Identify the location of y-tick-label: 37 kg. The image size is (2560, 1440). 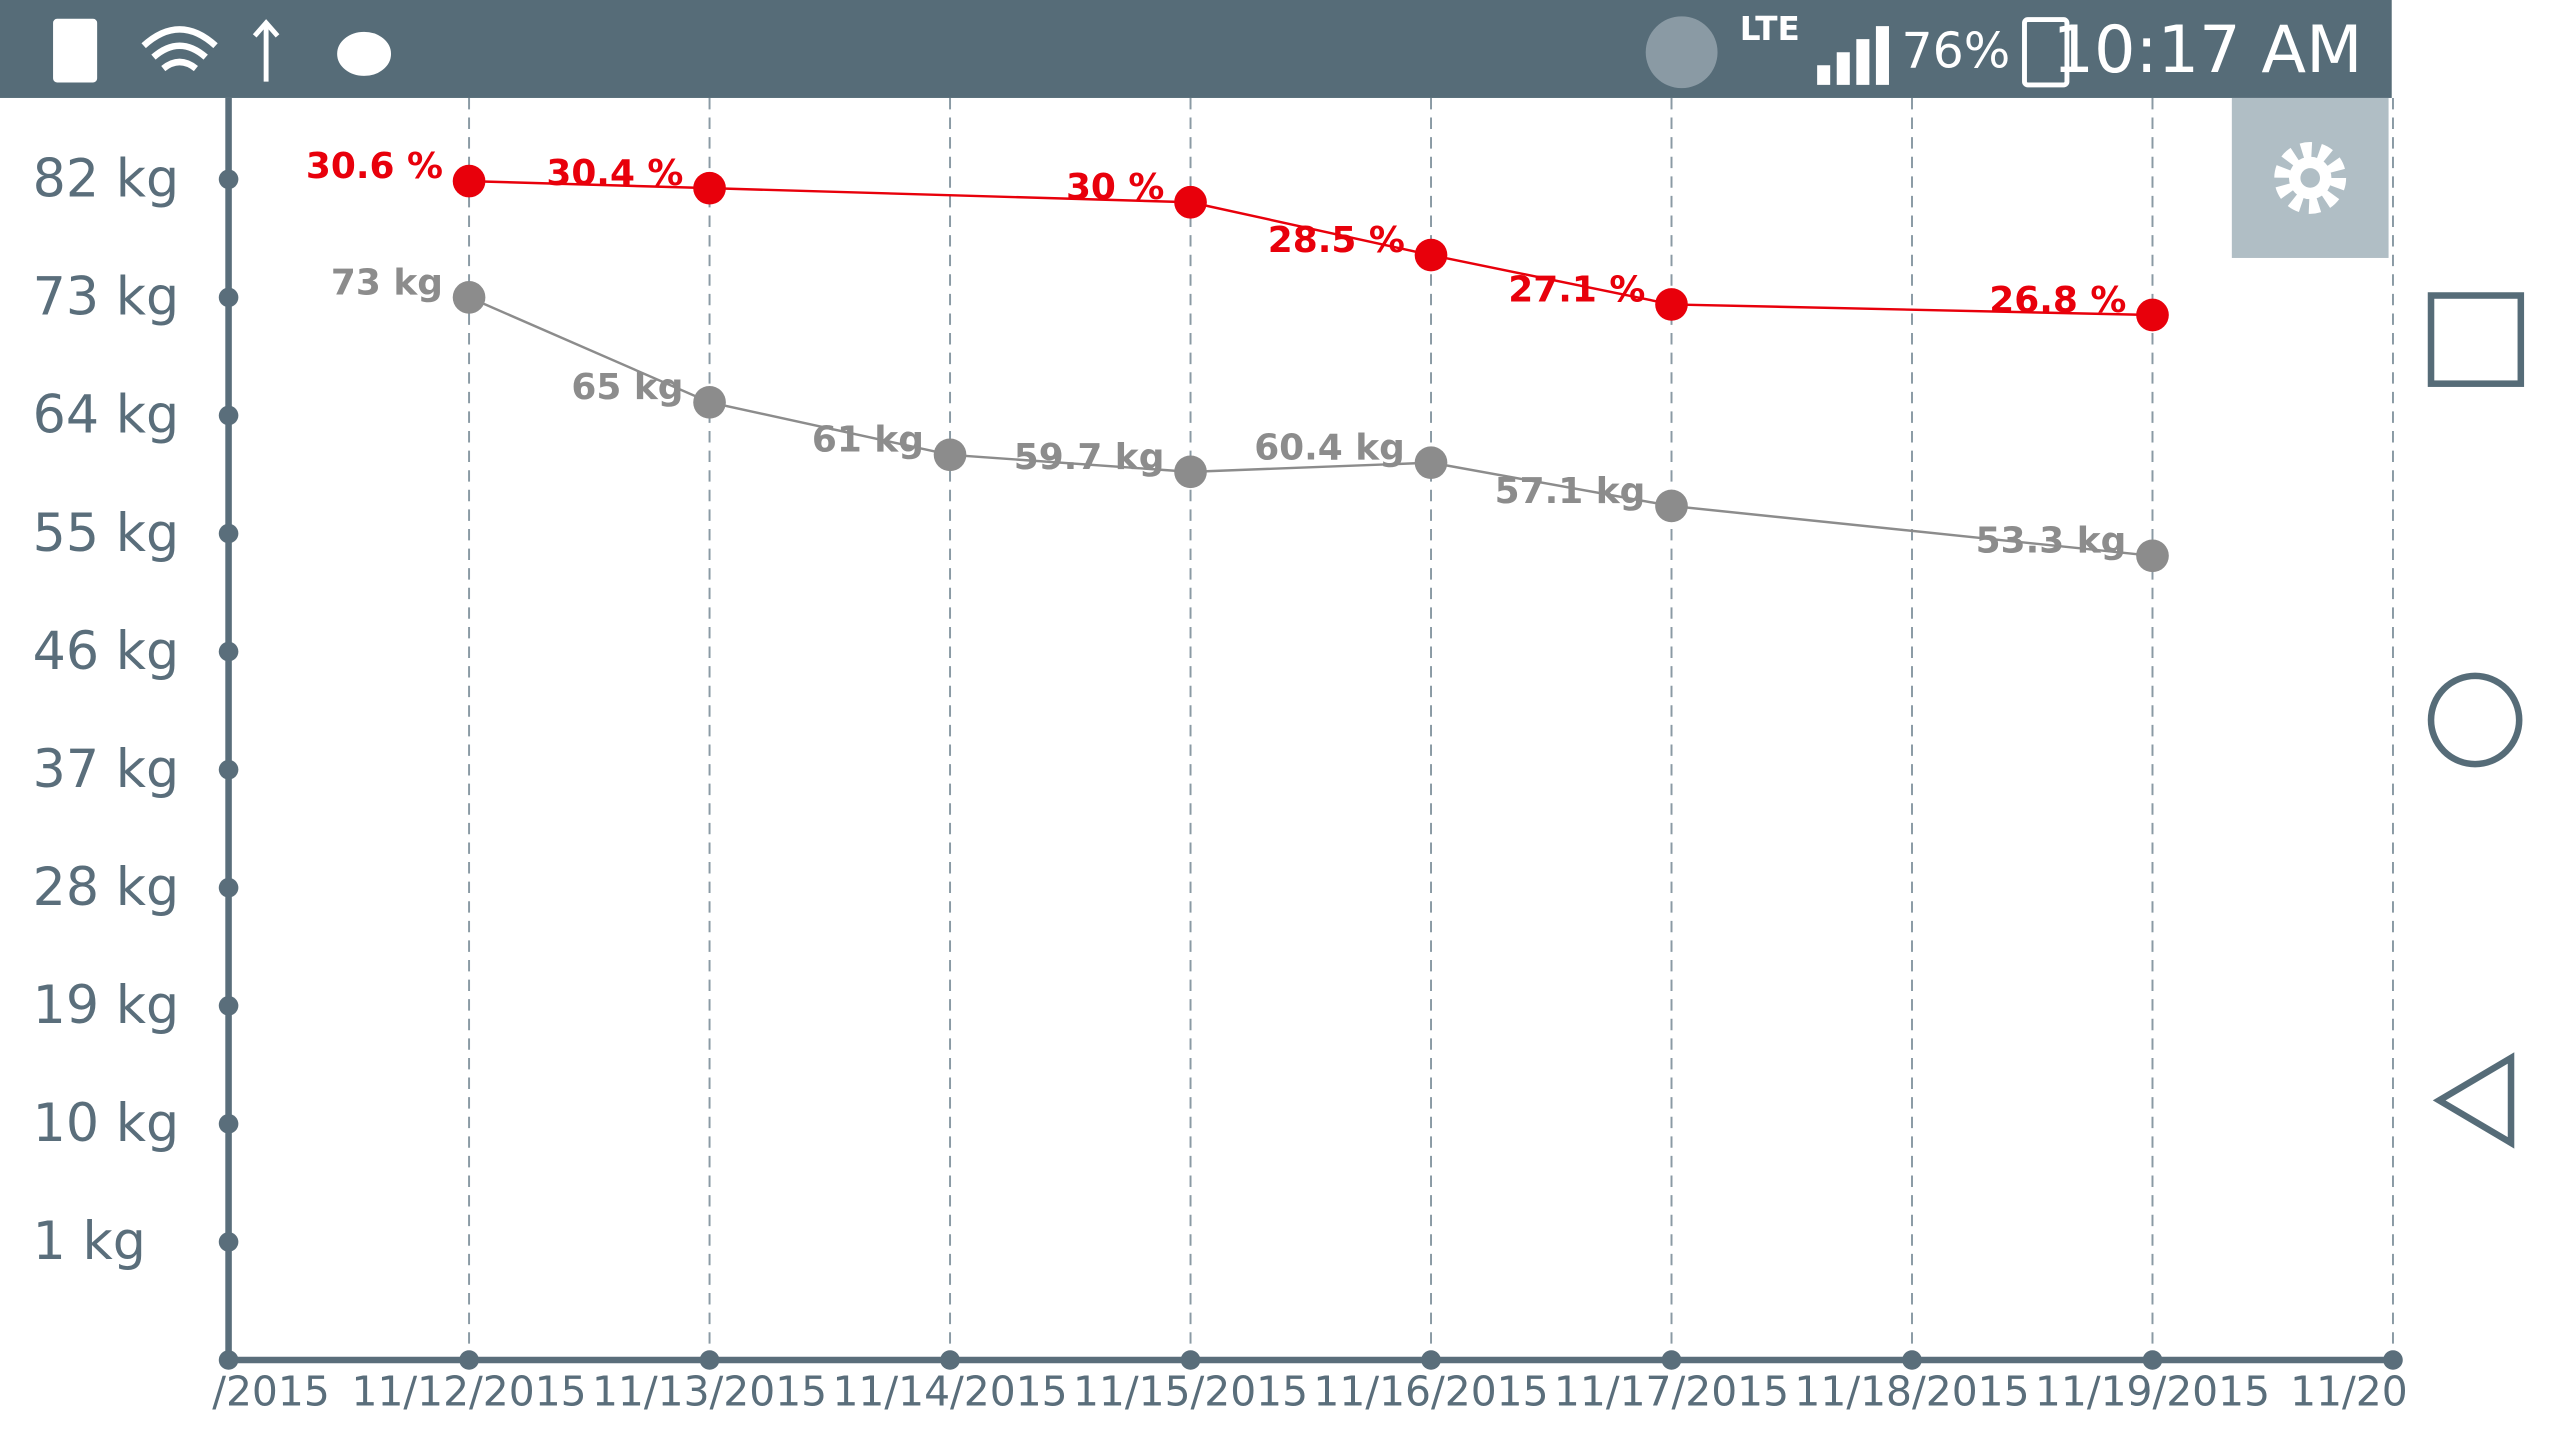
(106, 770).